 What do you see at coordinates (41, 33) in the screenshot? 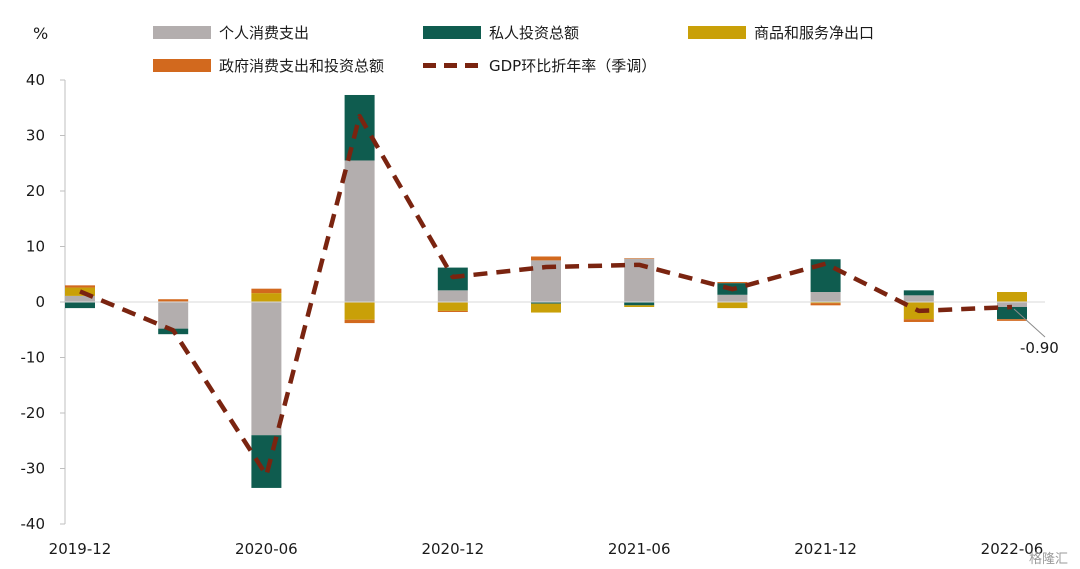
I see `y-unit-label: %` at bounding box center [41, 33].